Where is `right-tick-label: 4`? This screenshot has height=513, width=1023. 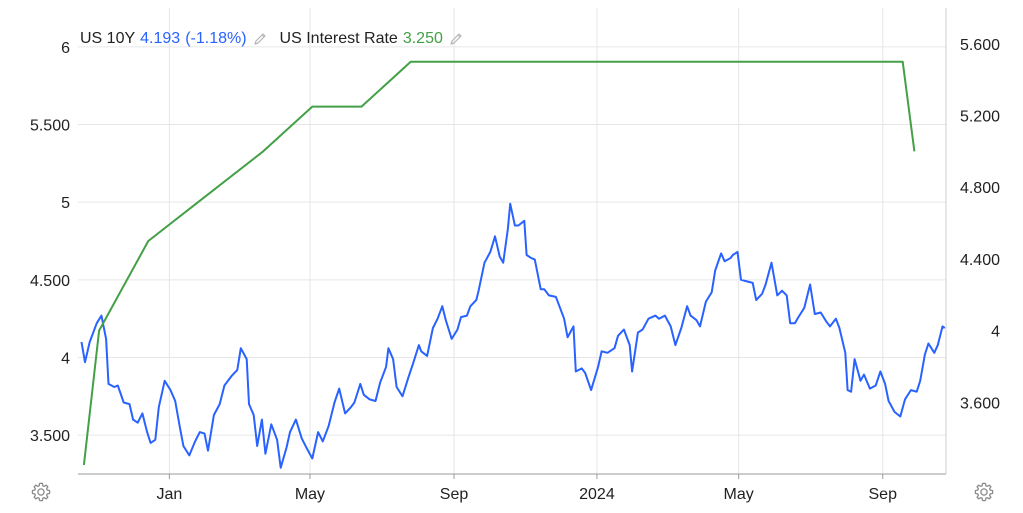
right-tick-label: 4 is located at coordinates (995, 332).